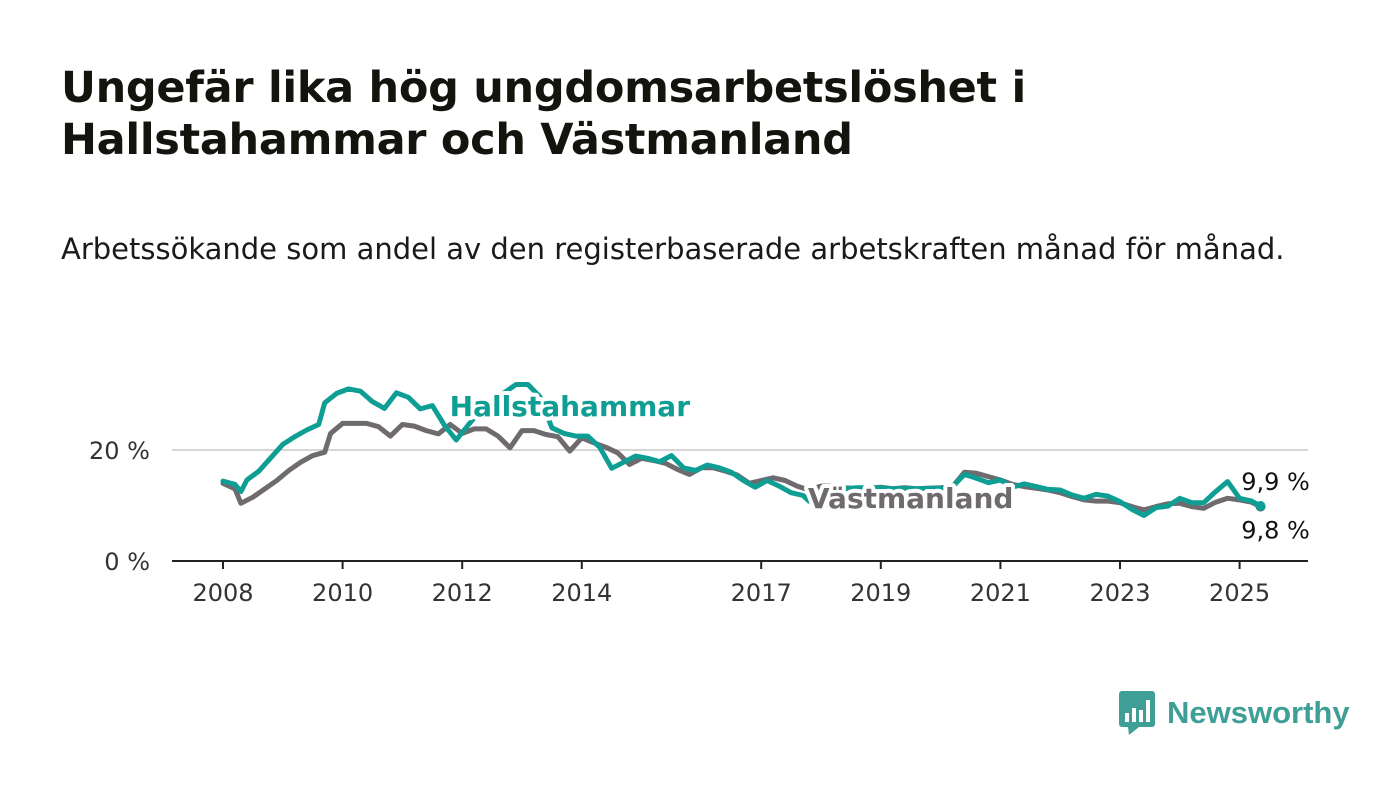 This screenshot has width=1400, height=794. Describe the element at coordinates (1275, 482) in the screenshot. I see `end-value-label-hallstahammar: 9,9 %` at that location.